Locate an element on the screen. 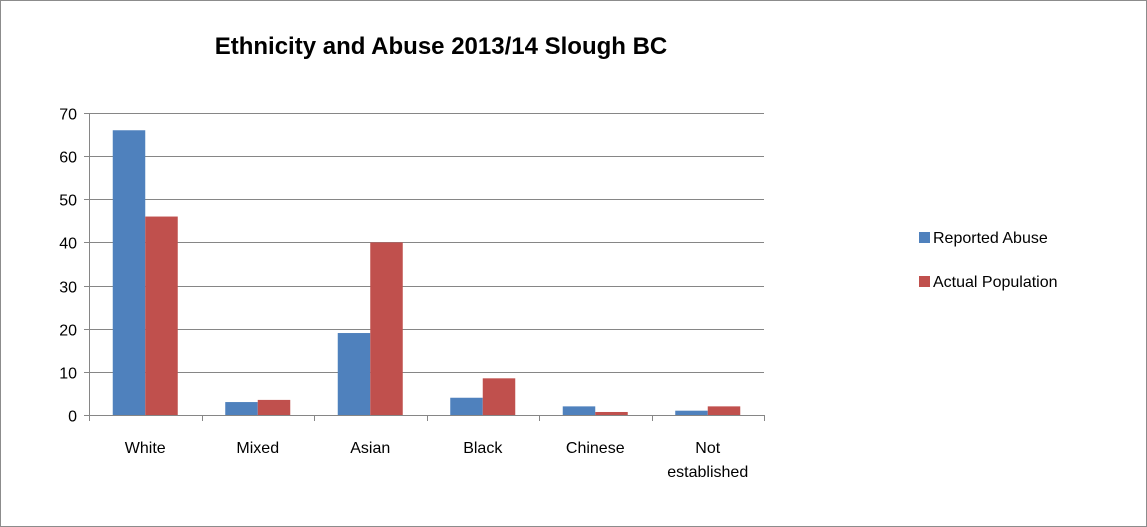 Image resolution: width=1147 pixels, height=527 pixels. y-tick-label: 70 is located at coordinates (68, 115).